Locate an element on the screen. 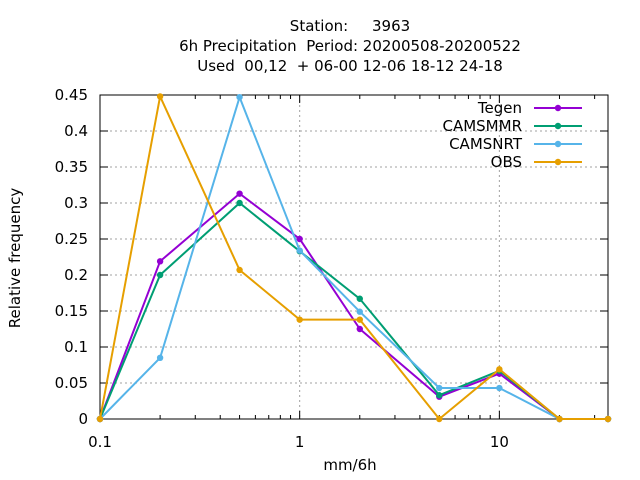 The width and height of the screenshot is (640, 480). legend-label-obs: OBS is located at coordinates (506, 162).